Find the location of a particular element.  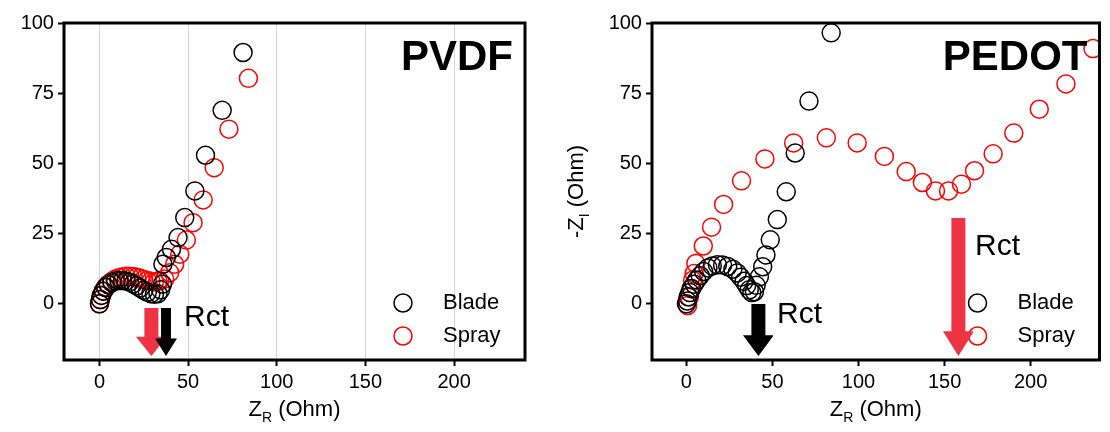

y-axis-title: -ZI (Ohm) is located at coordinates (577, 191).